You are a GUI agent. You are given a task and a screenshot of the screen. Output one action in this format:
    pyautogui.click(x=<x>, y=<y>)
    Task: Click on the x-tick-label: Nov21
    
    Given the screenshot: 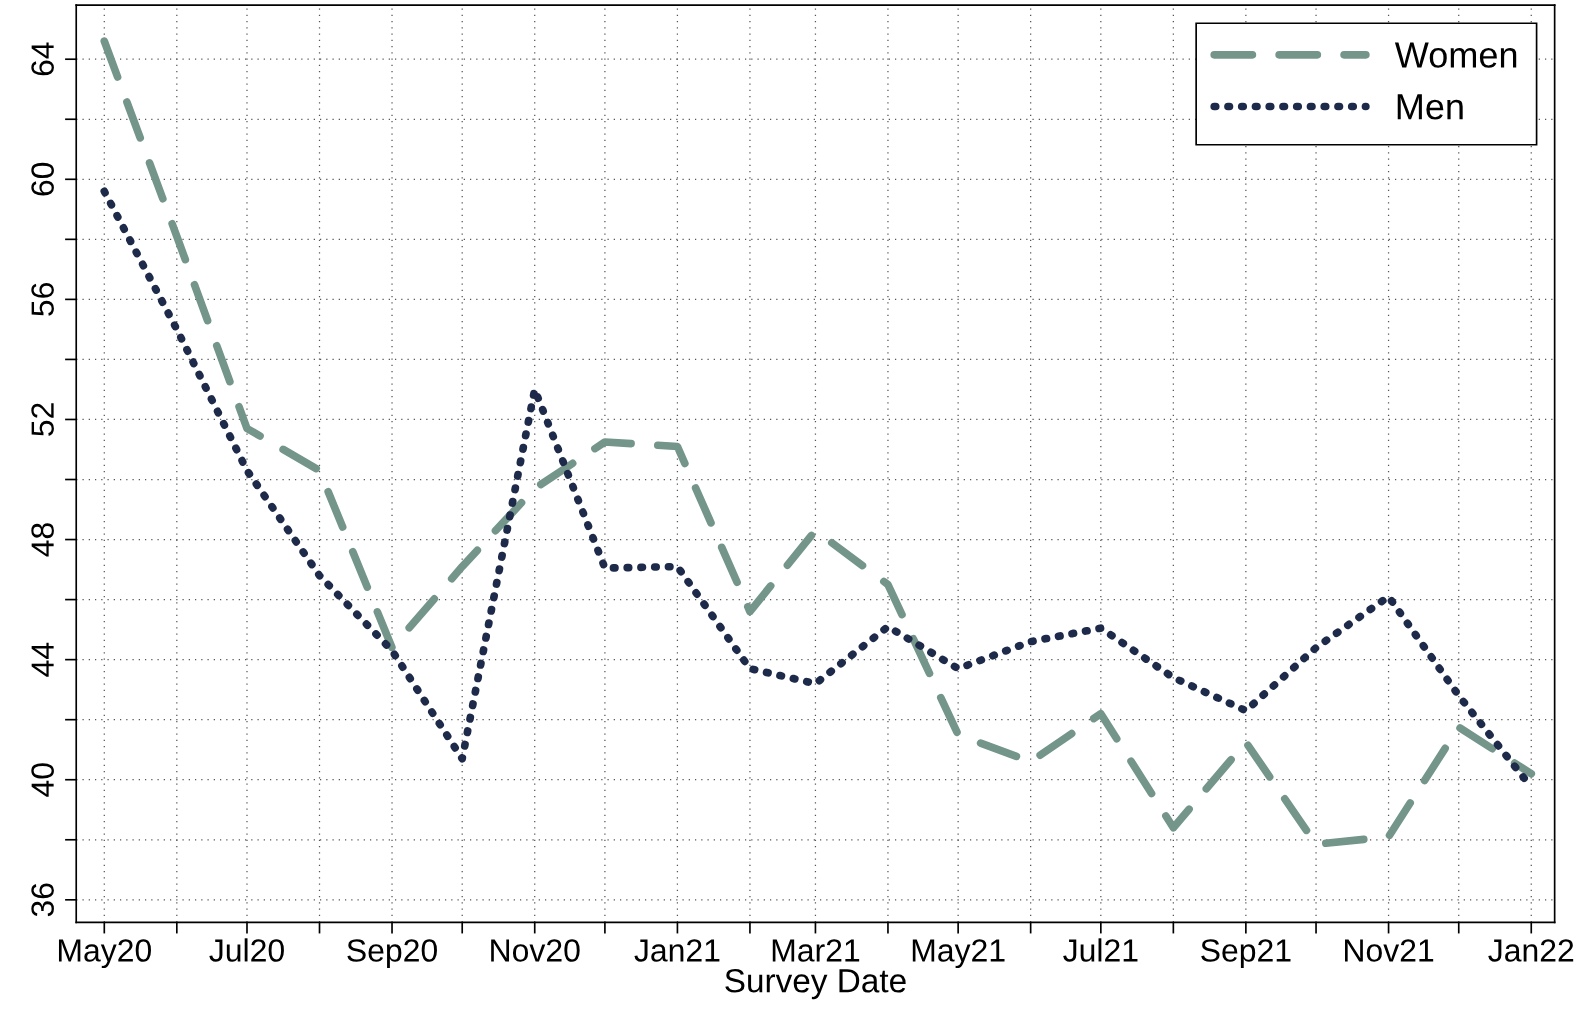 What is the action you would take?
    pyautogui.click(x=1389, y=950)
    